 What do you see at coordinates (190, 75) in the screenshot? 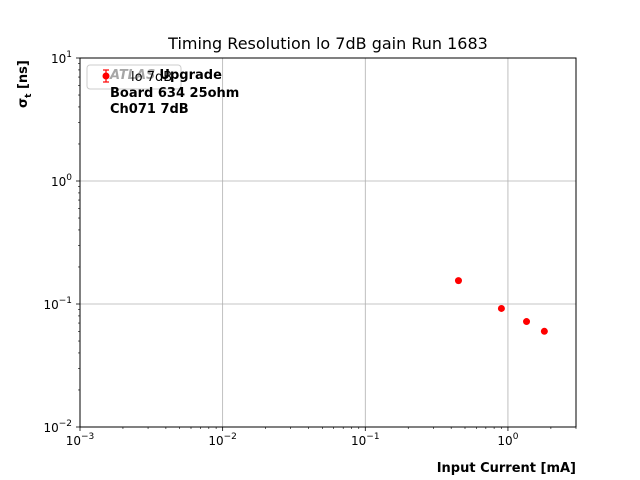
I see `annotation-upgrade: Upgrade` at bounding box center [190, 75].